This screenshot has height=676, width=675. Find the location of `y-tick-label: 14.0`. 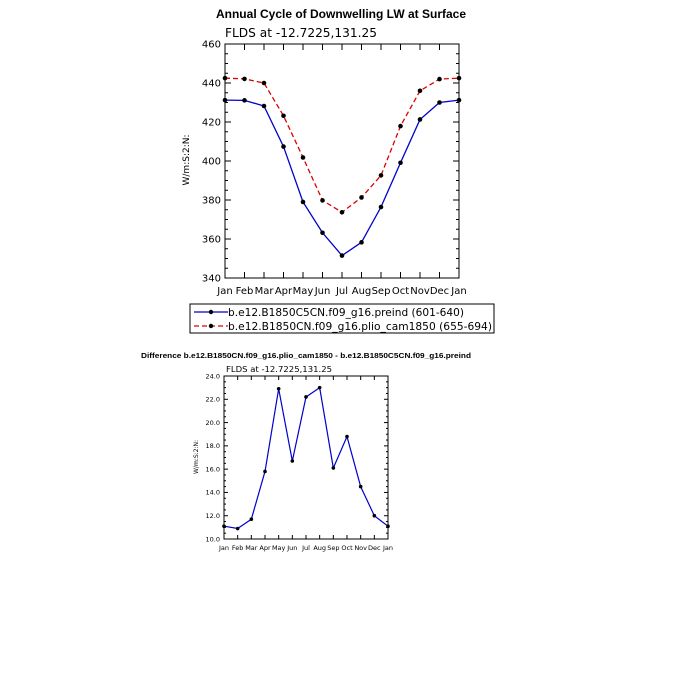

y-tick-label: 14.0 is located at coordinates (213, 493).